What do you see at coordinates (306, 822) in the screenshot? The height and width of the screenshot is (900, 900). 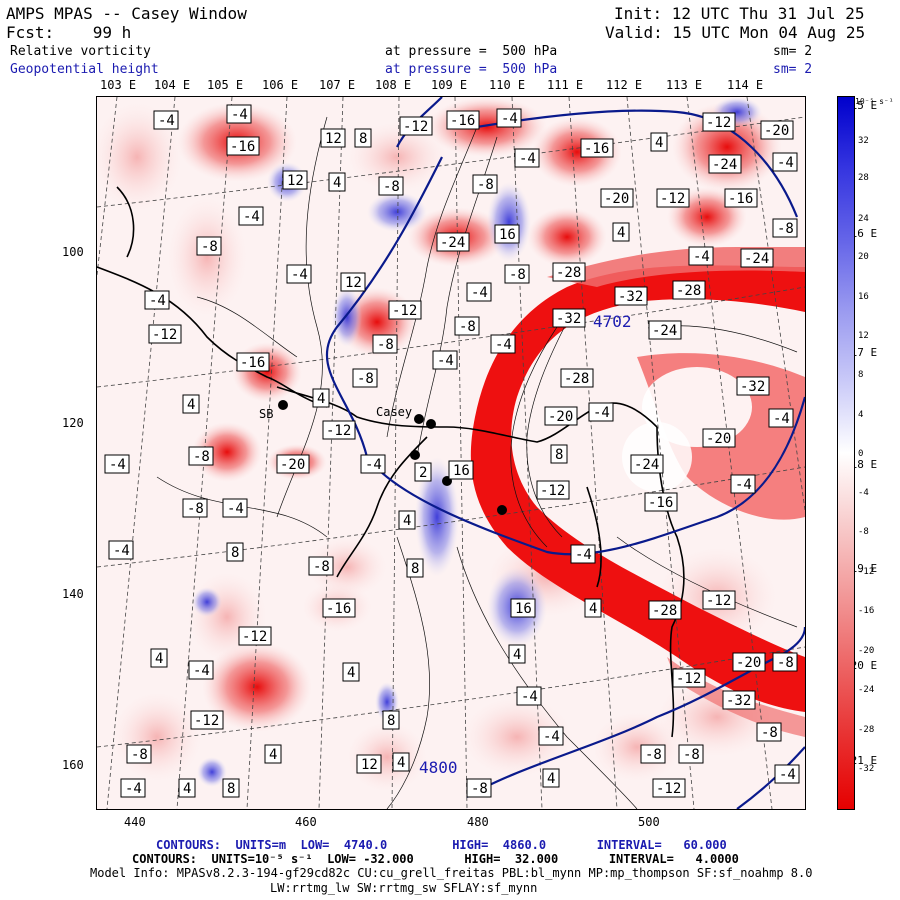 I see `x-tick: 460` at bounding box center [306, 822].